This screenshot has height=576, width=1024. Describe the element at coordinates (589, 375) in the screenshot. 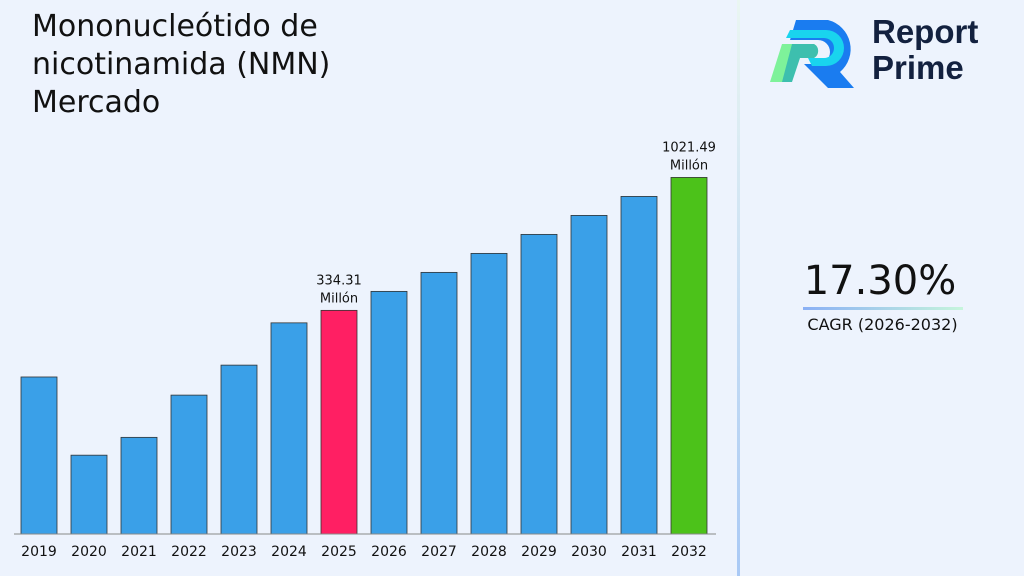

I see `bar-2030` at that location.